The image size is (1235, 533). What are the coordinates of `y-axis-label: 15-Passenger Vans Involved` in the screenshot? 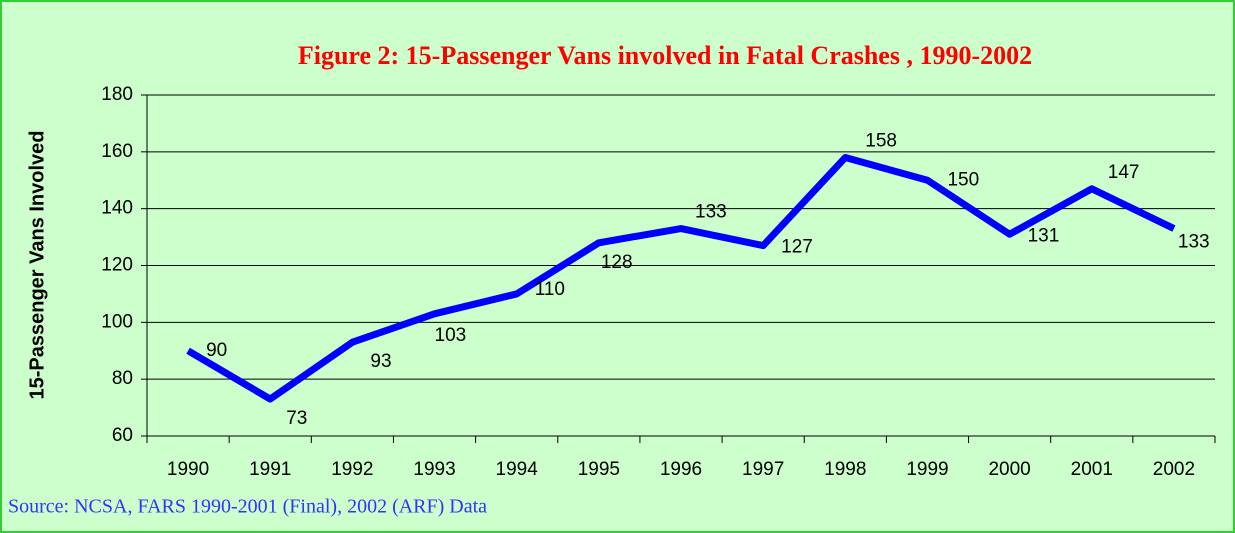 It's located at (37, 264).